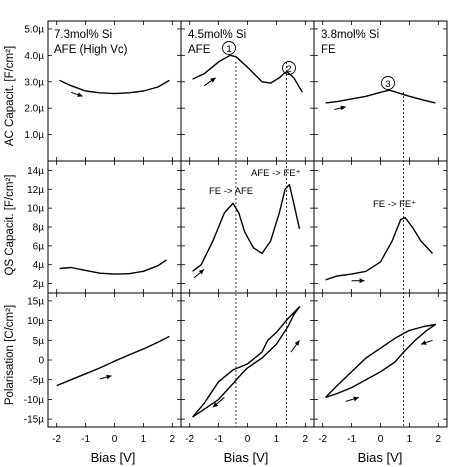 The width and height of the screenshot is (474, 467). I want to click on fe-to-afe-annotation: FE -> AFE, so click(231, 191).